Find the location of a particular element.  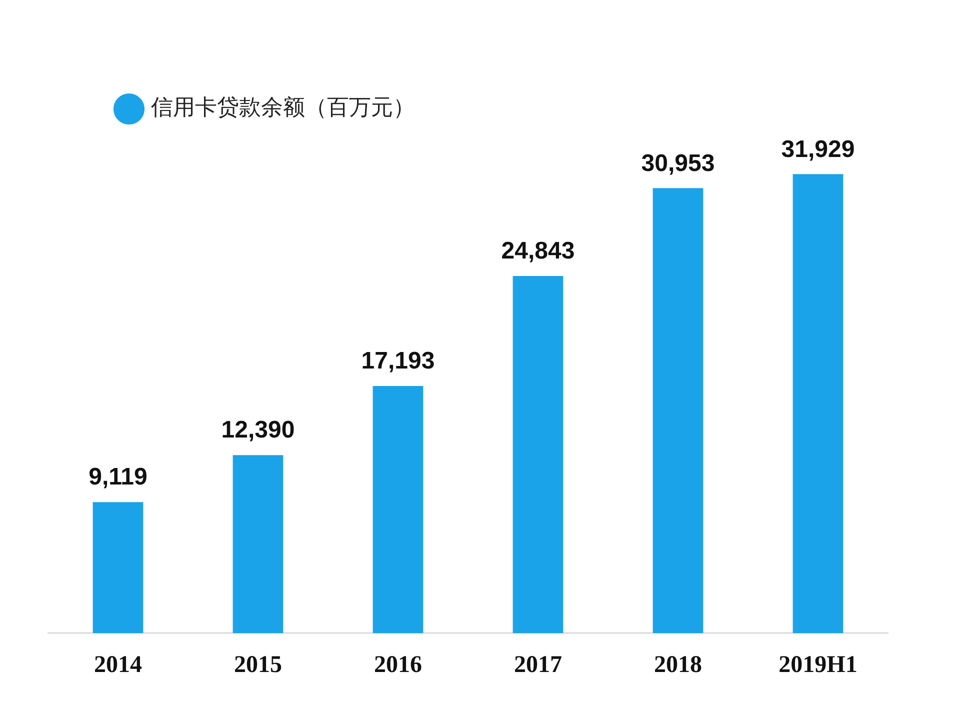

data-label: 31,929 is located at coordinates (818, 149).